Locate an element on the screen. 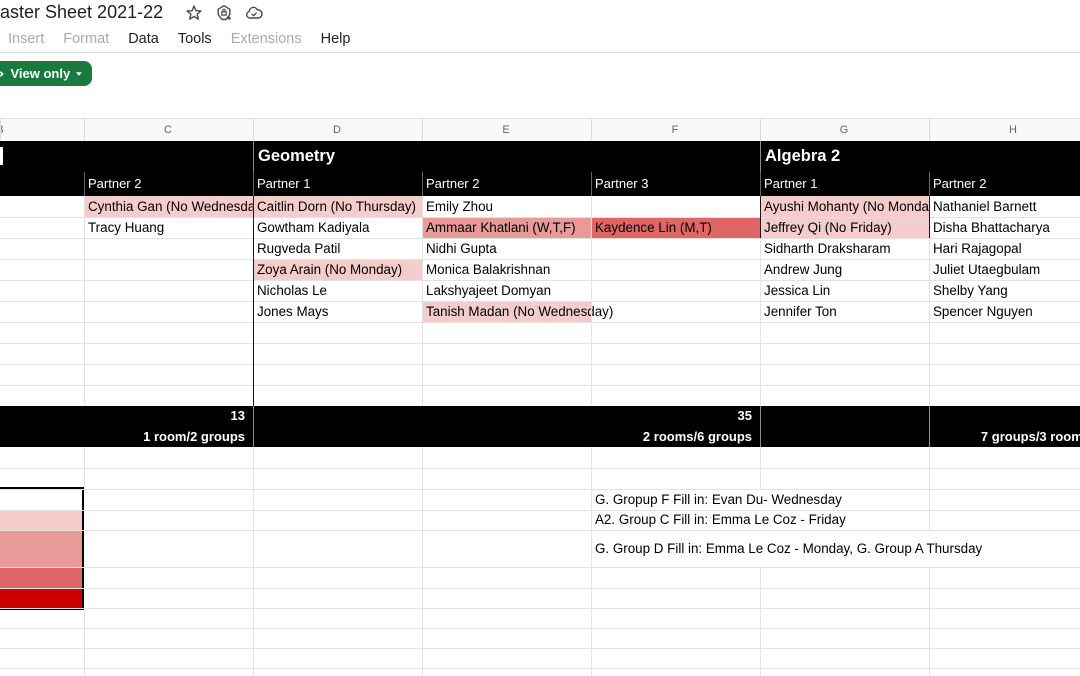 The height and width of the screenshot is (676, 1080). cell: Ayushi Mohanty (No Monday) is located at coordinates (844, 206).